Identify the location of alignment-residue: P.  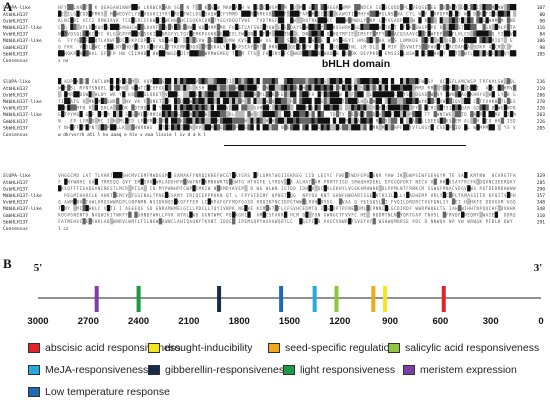
(270, 33).